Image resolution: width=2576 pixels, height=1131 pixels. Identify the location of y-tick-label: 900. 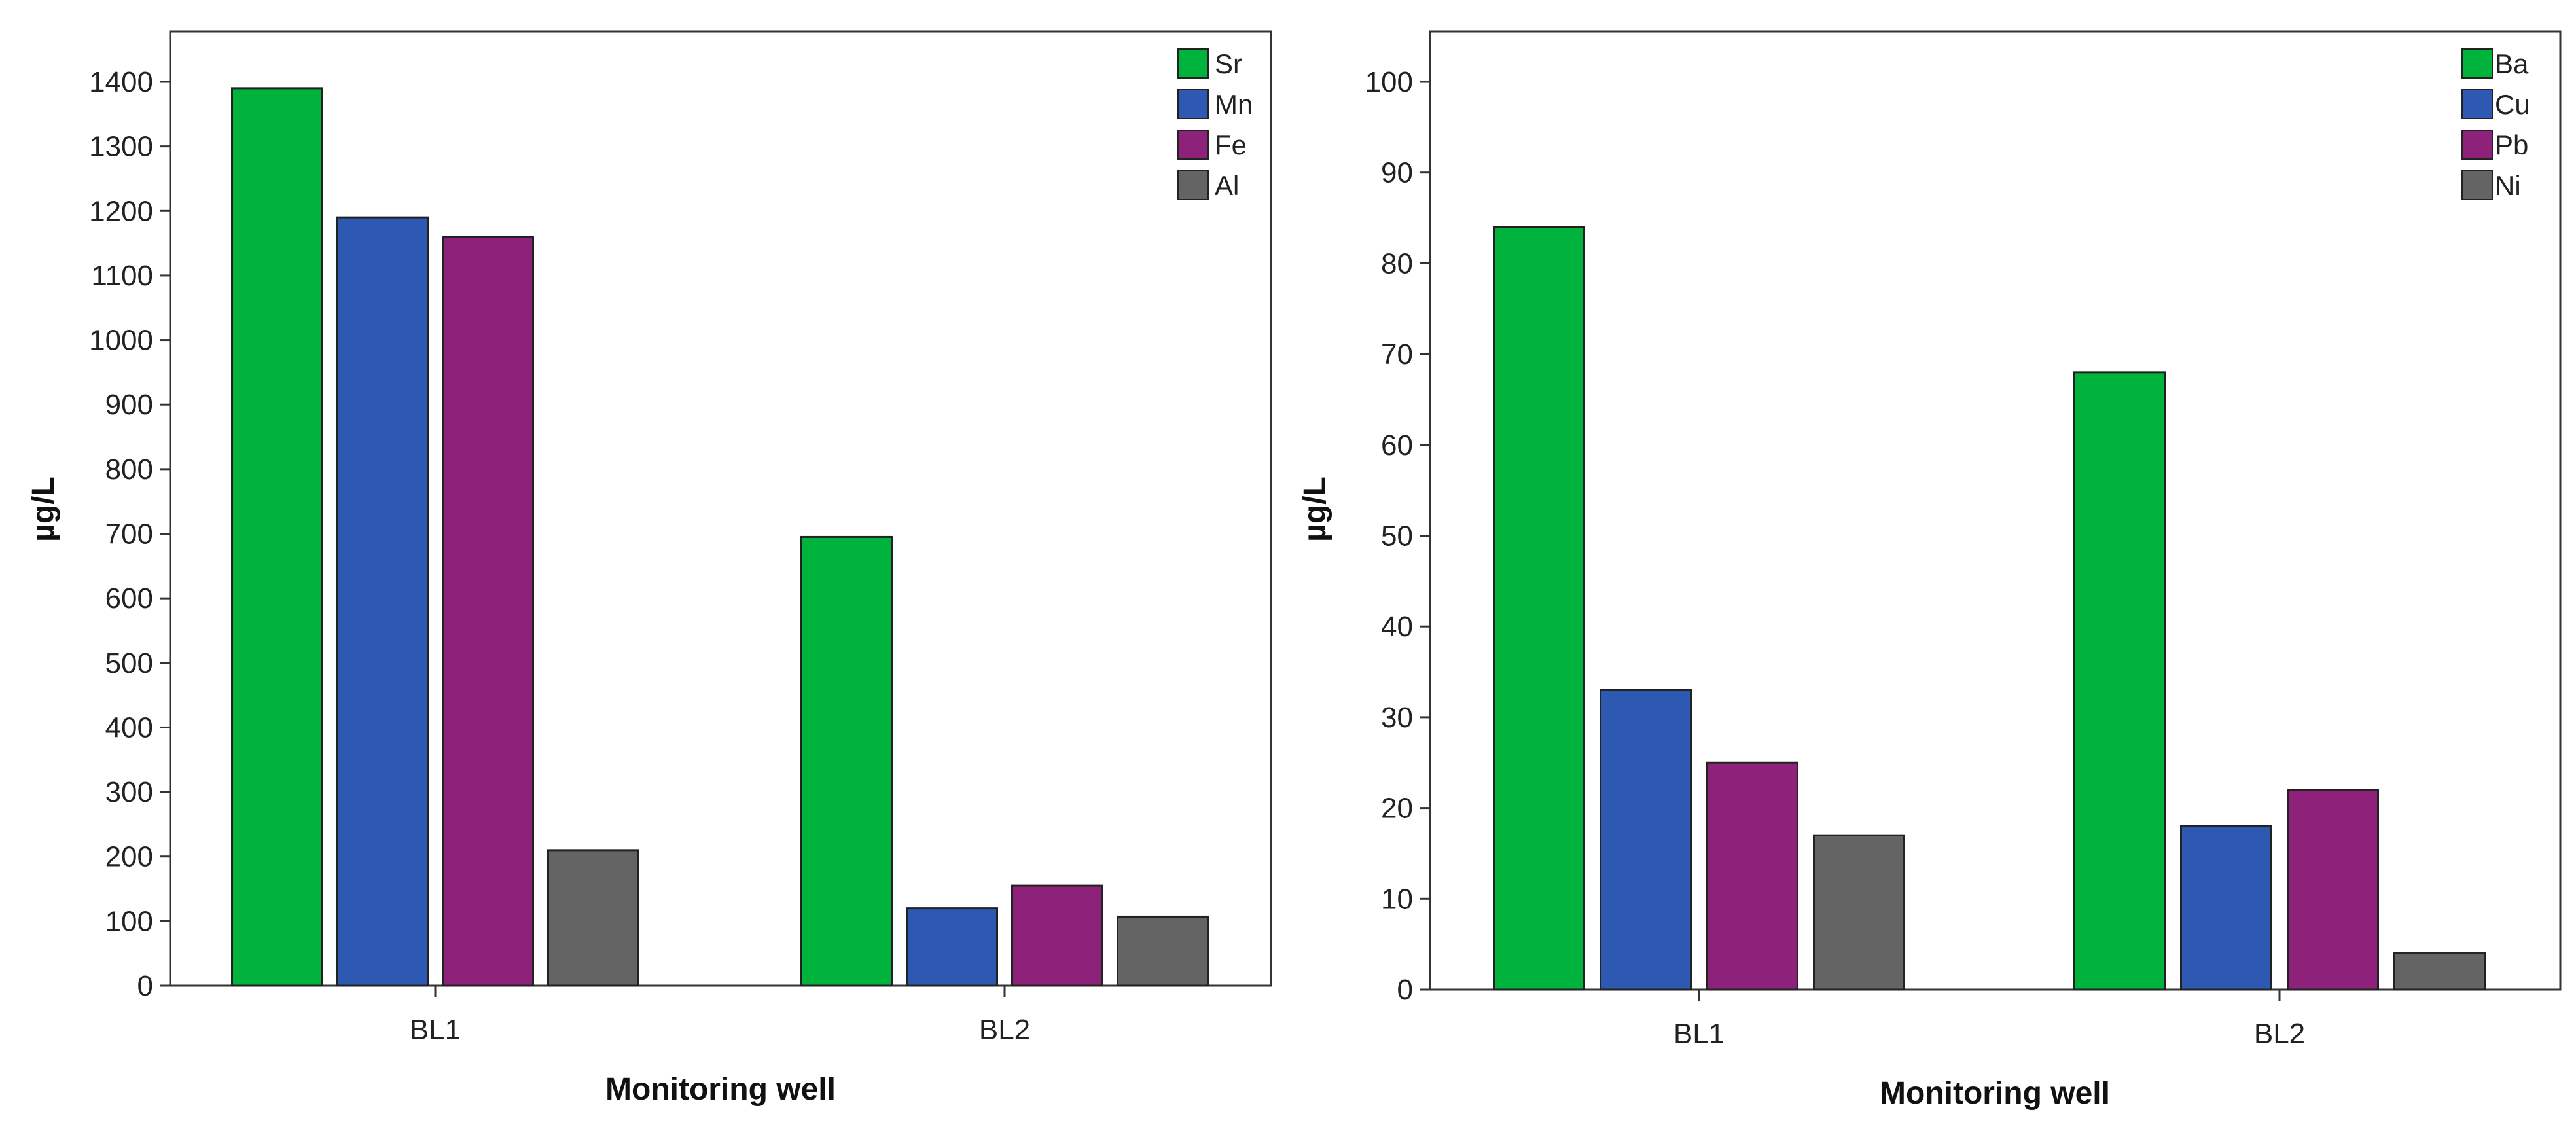
(129, 405).